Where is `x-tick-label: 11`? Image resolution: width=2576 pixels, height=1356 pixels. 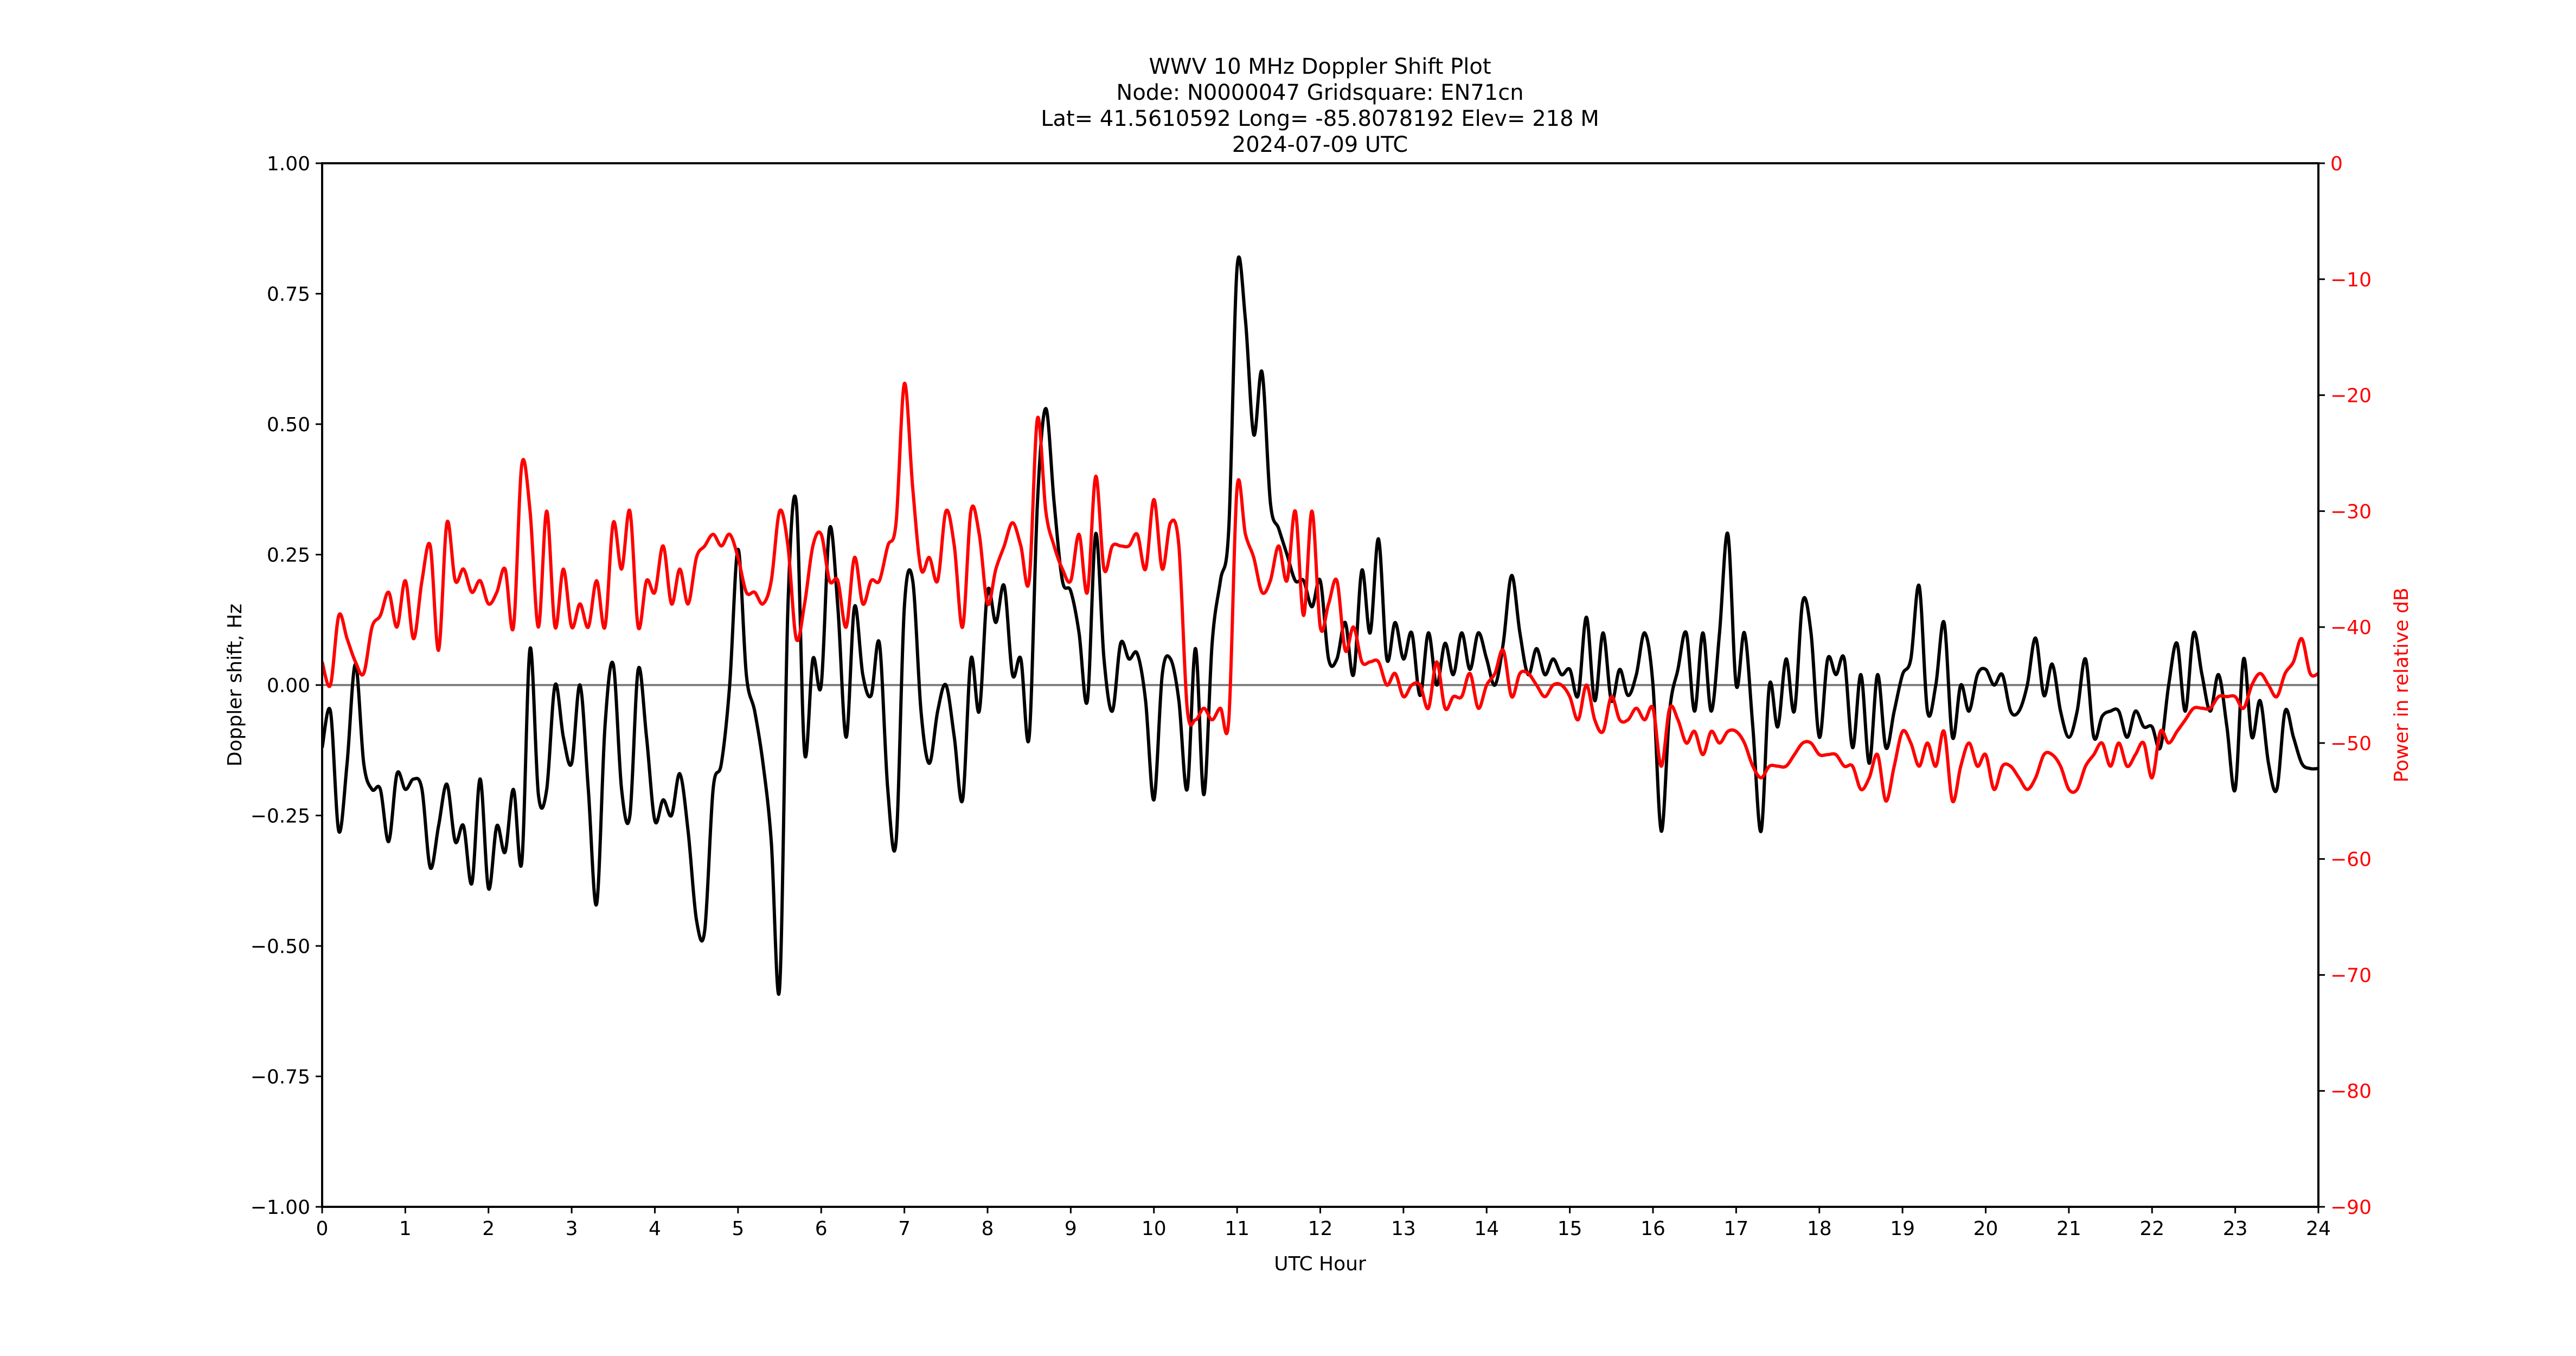 x-tick-label: 11 is located at coordinates (1237, 1229).